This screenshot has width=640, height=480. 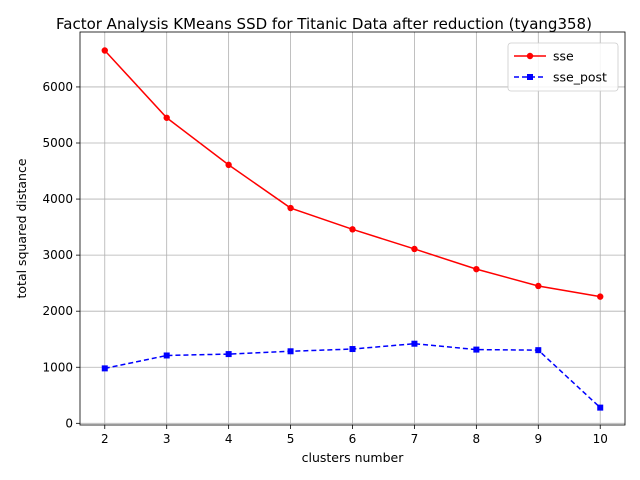 What do you see at coordinates (353, 457) in the screenshot?
I see `x-axis-label: clusters number` at bounding box center [353, 457].